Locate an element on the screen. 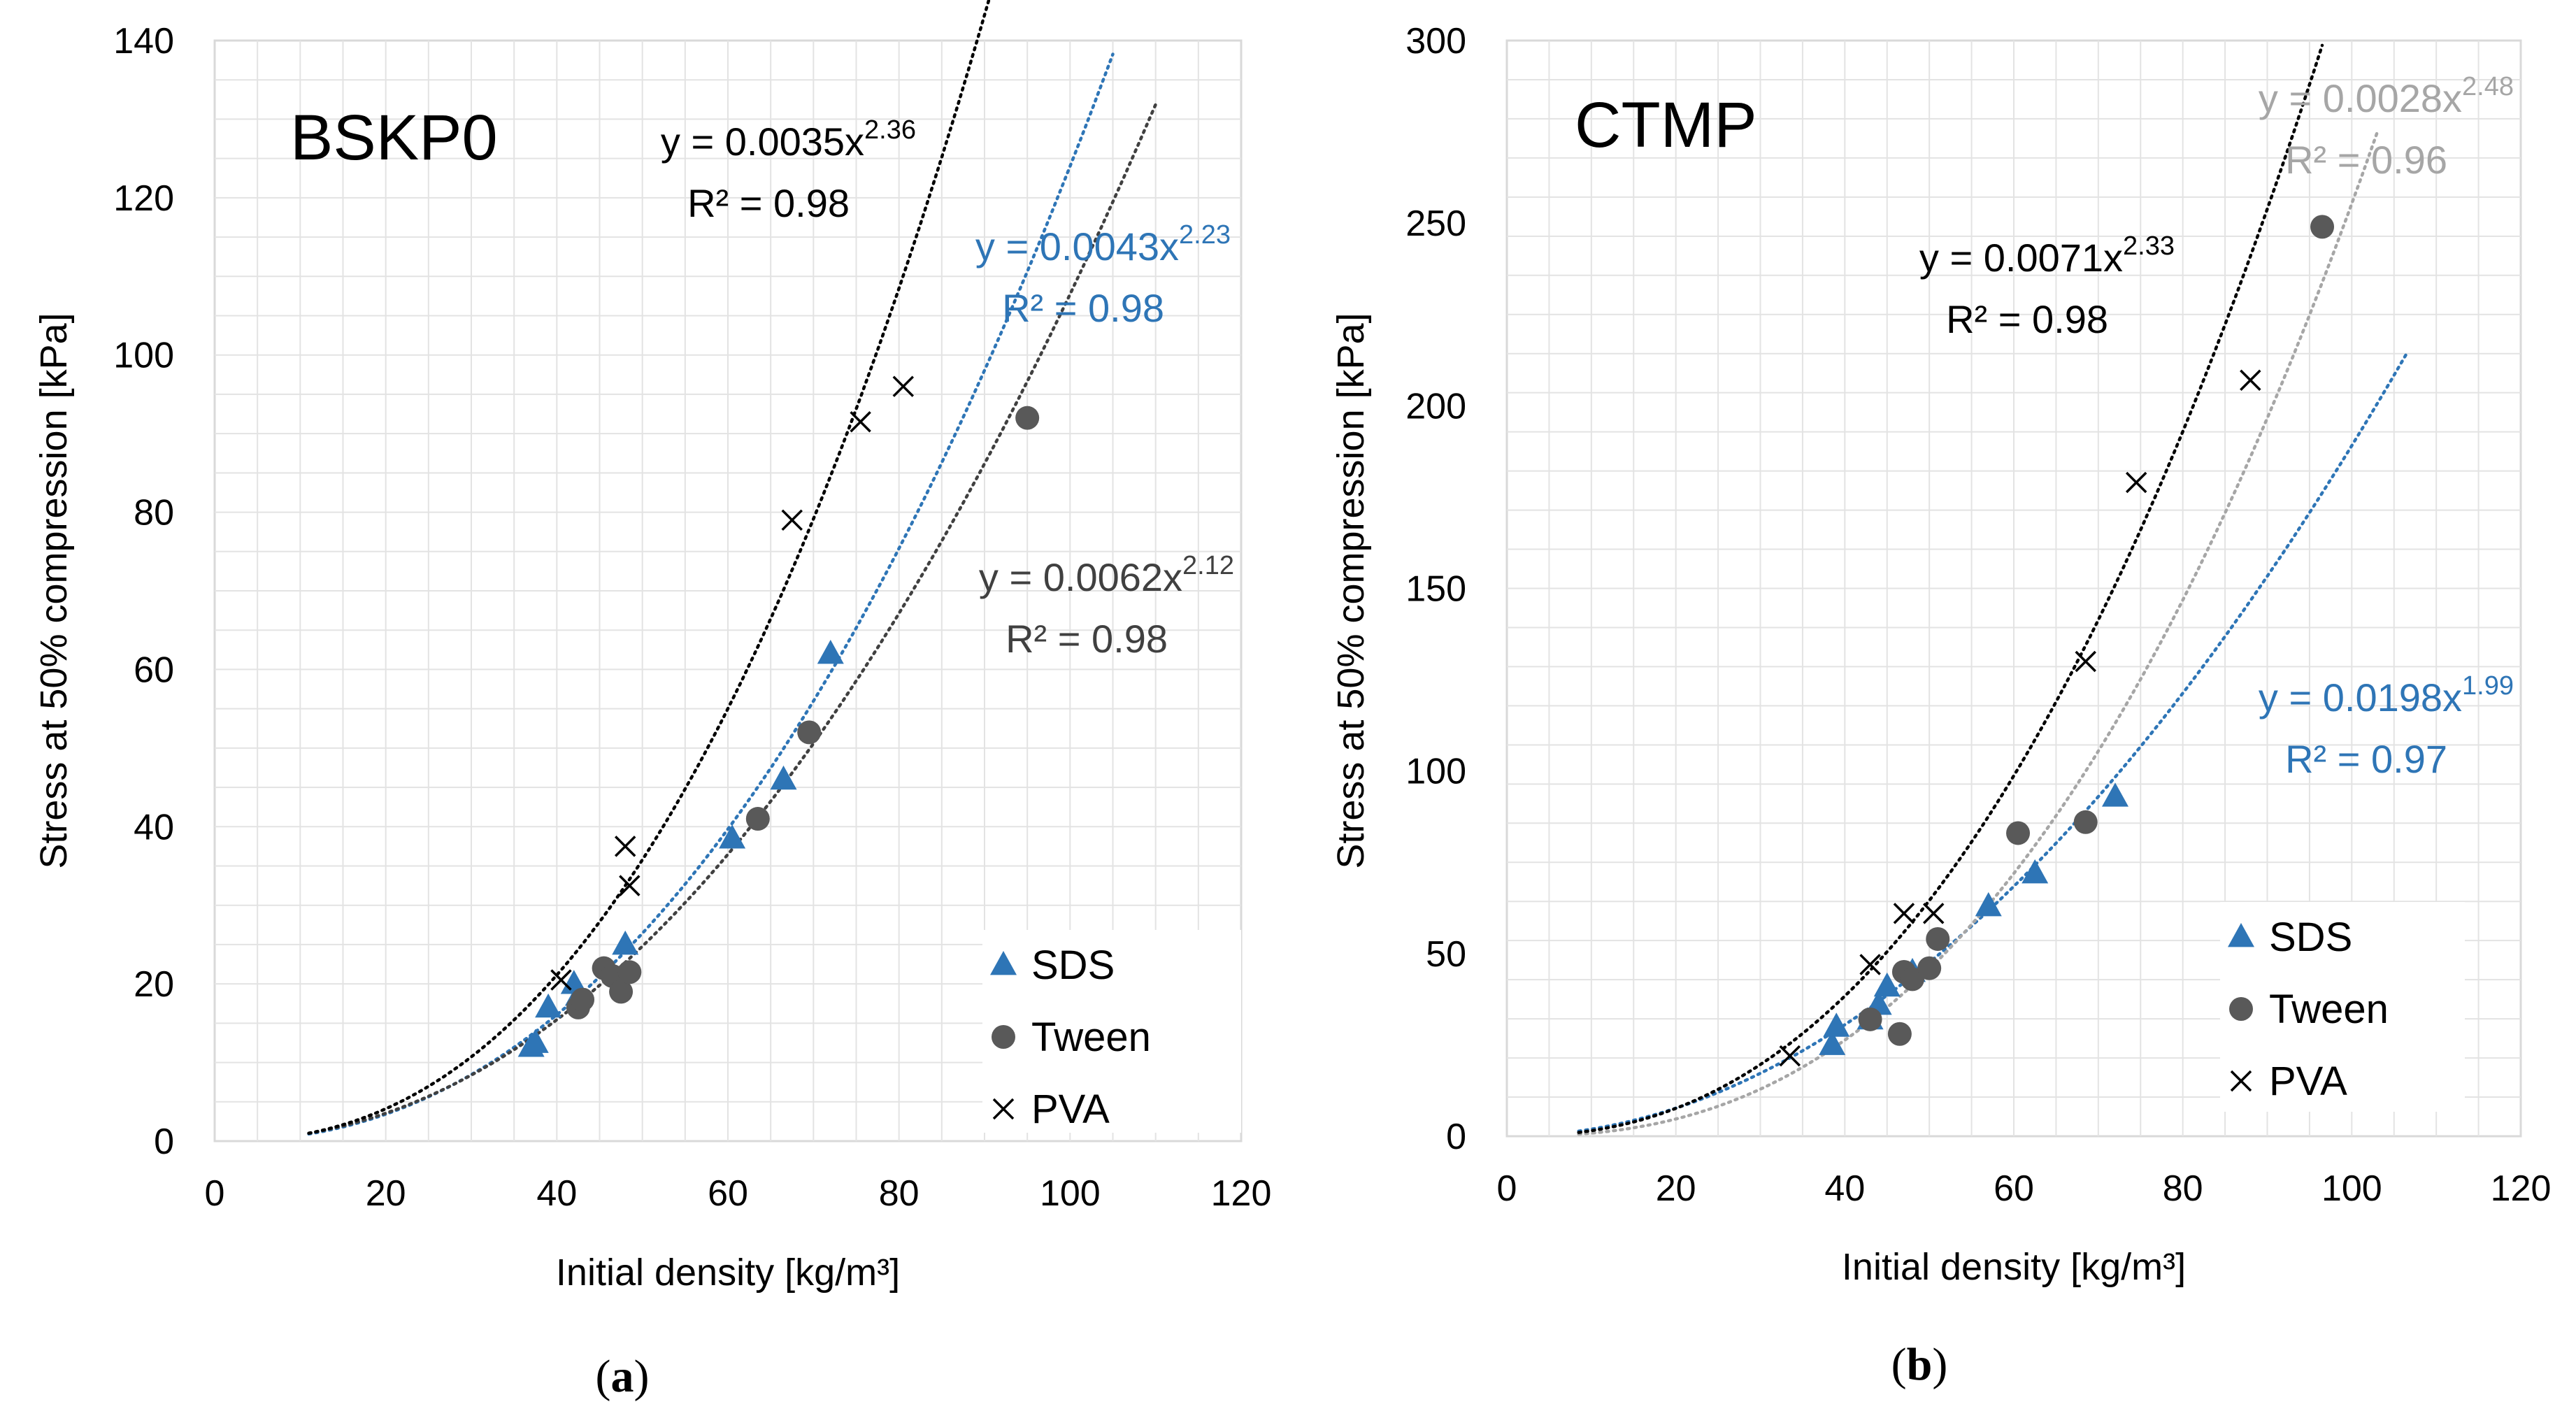  r-squared-sds: R² = 0.97 is located at coordinates (2366, 759).